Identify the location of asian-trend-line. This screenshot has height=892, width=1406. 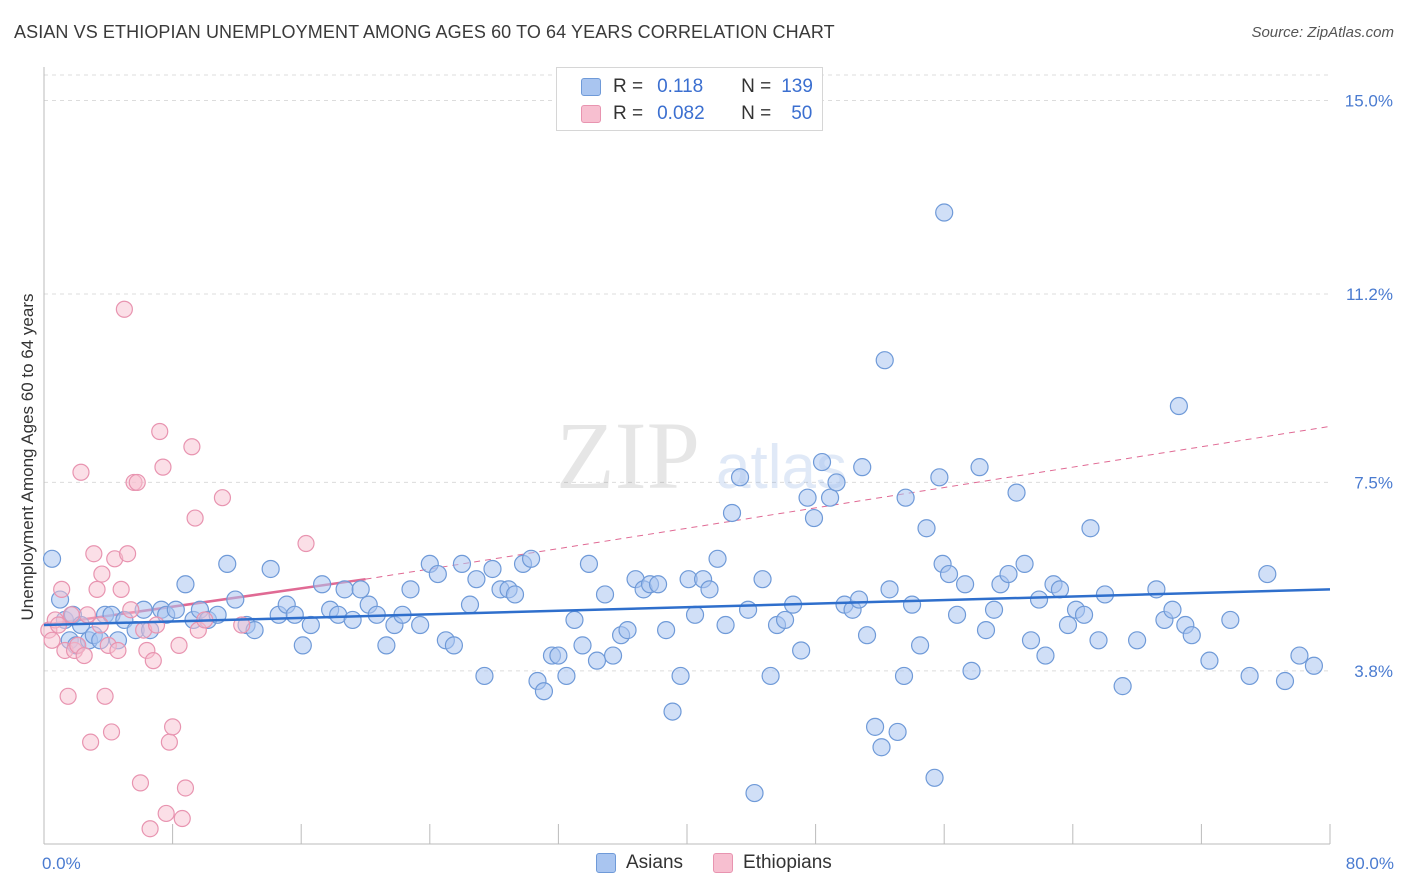
(687, 607).